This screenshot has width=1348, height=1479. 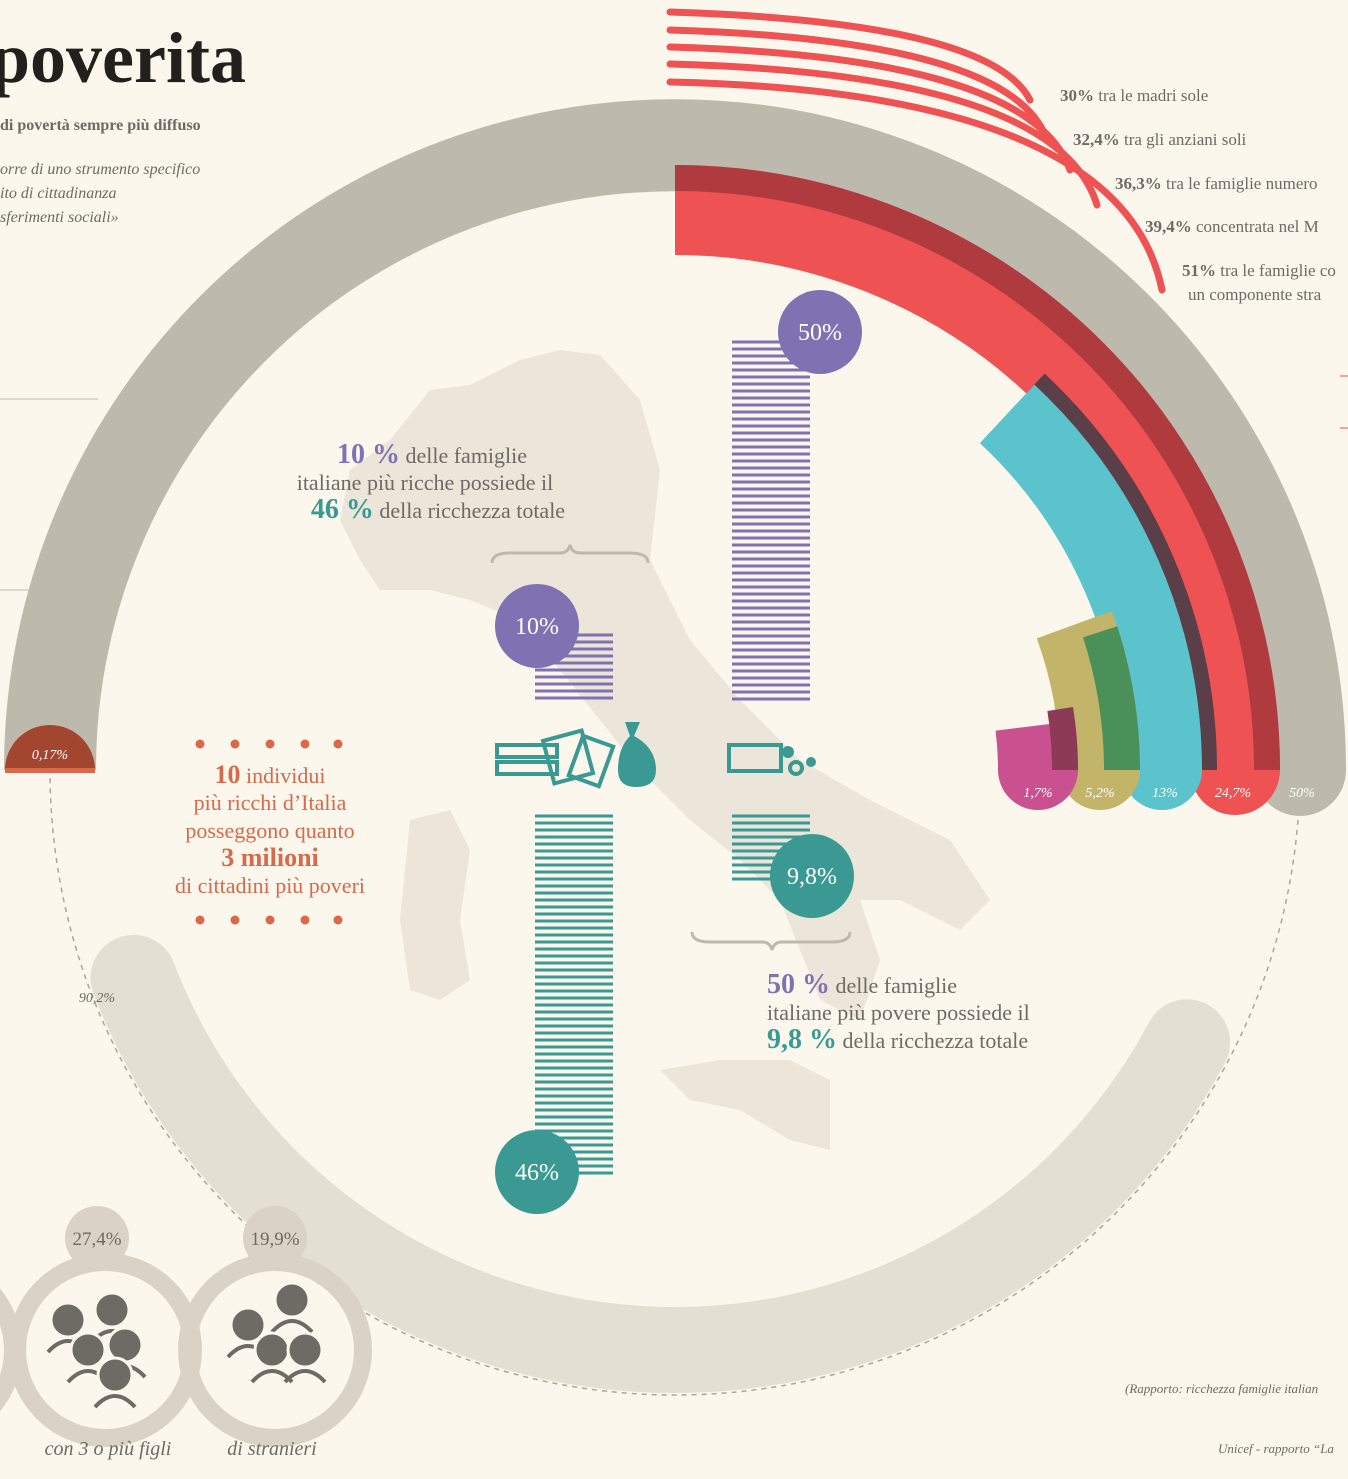 What do you see at coordinates (1077, 95) in the screenshot?
I see `value: 30%` at bounding box center [1077, 95].